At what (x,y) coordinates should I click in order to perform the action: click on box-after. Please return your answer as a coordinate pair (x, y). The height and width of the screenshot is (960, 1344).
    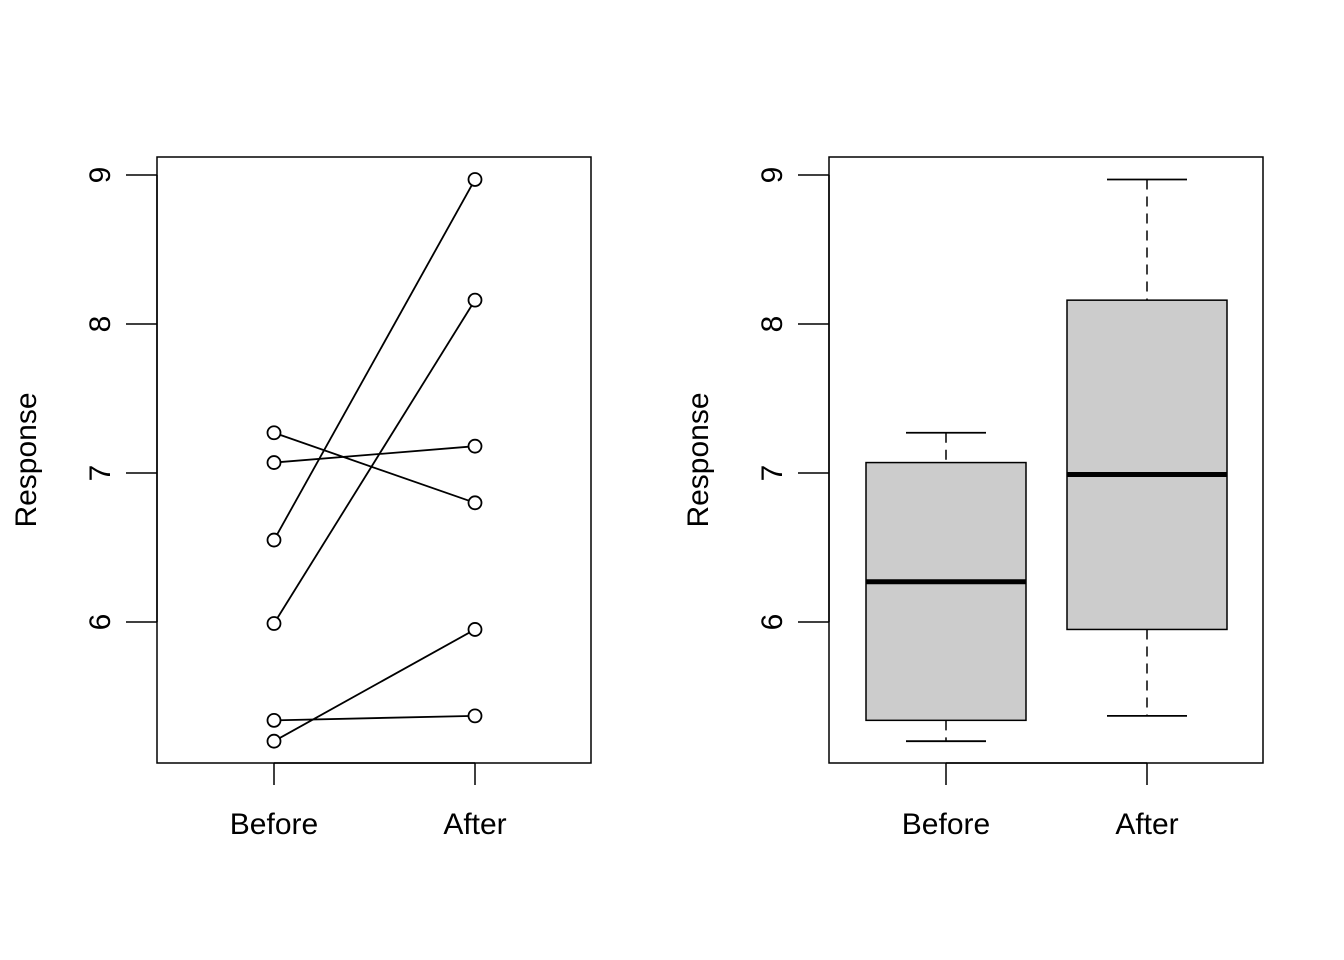
    Looking at the image, I should click on (1147, 465).